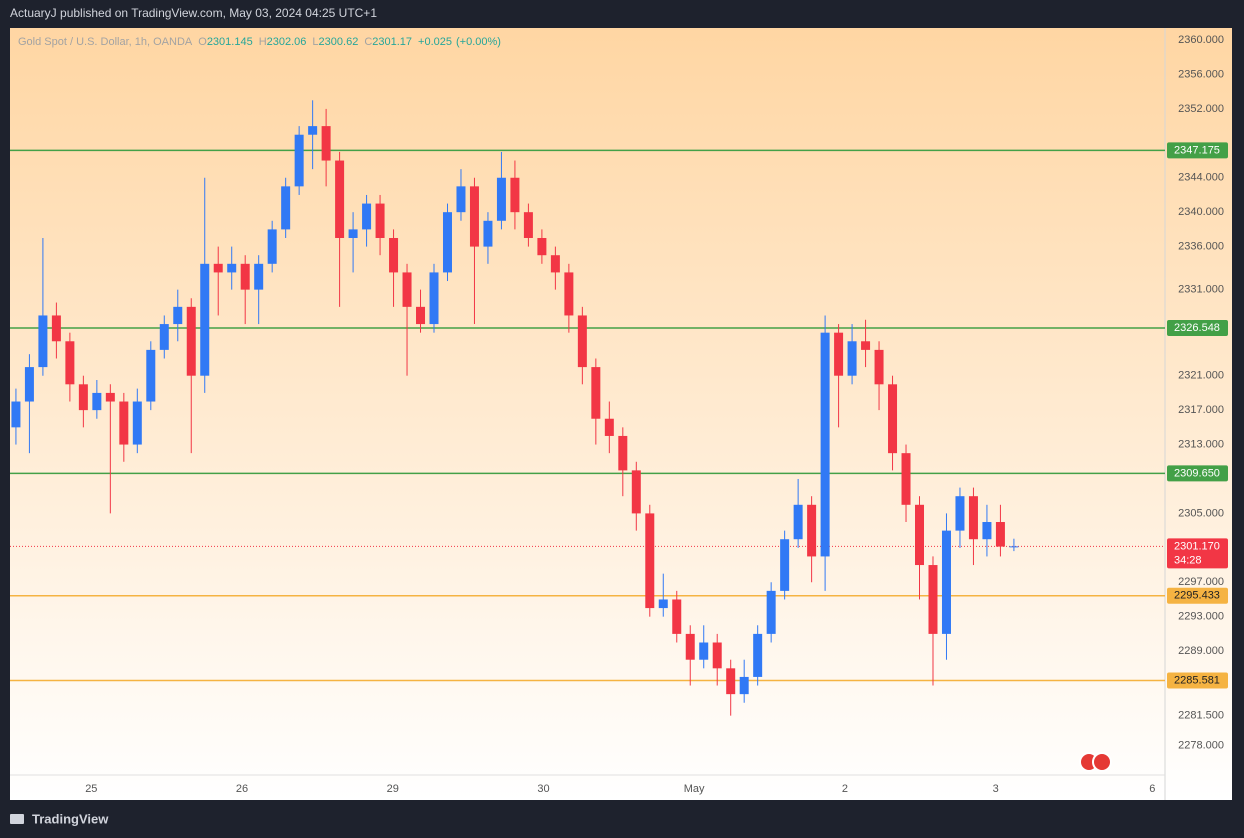  I want to click on ohlc-value: 2301.145, so click(230, 42).